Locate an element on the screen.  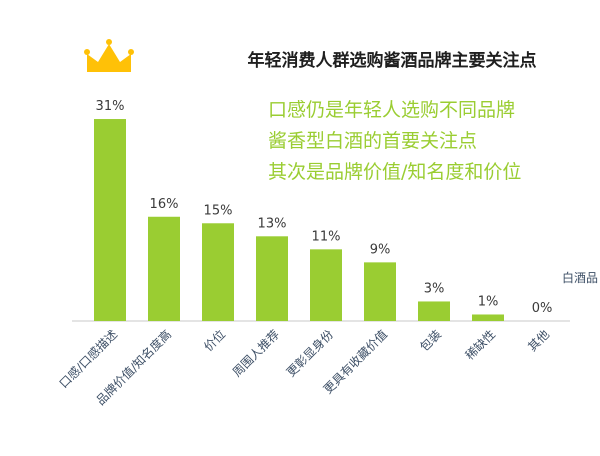
annotation-line-3: 其次是品牌价值/知名度和价位 is located at coordinates (394, 172).